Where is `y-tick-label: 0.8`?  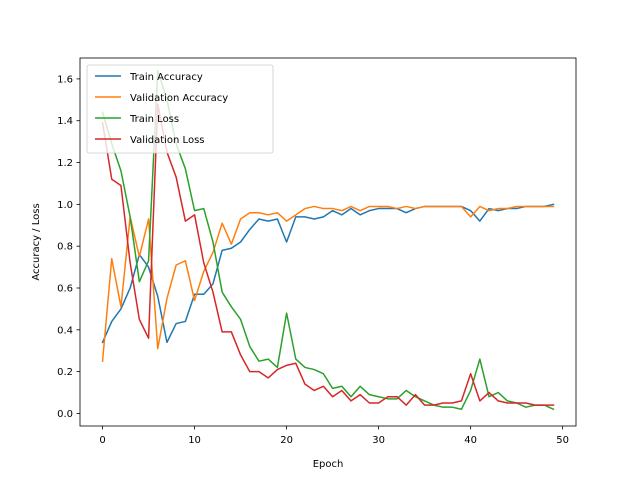
y-tick-label: 0.8 is located at coordinates (65, 247).